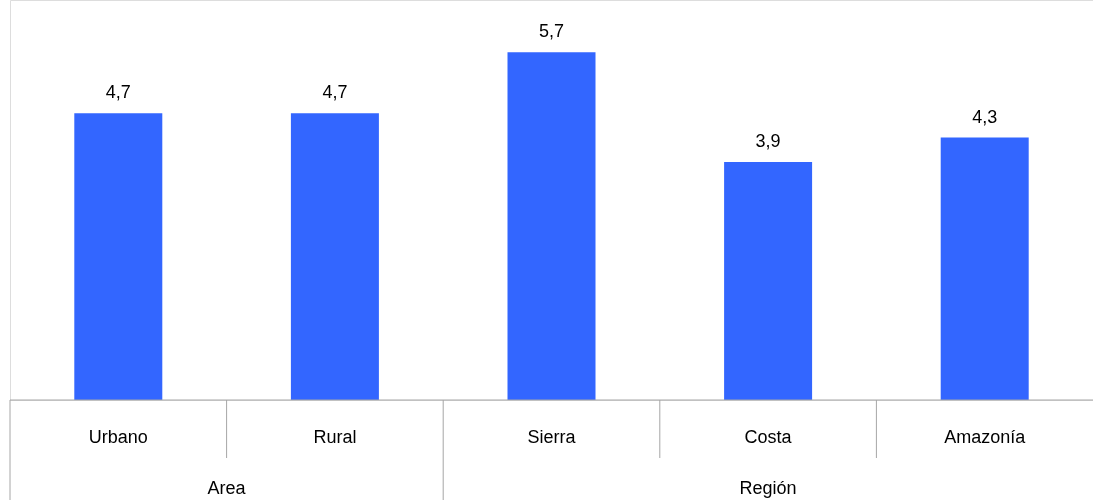 The height and width of the screenshot is (500, 1093). What do you see at coordinates (227, 488) in the screenshot?
I see `text: Area` at bounding box center [227, 488].